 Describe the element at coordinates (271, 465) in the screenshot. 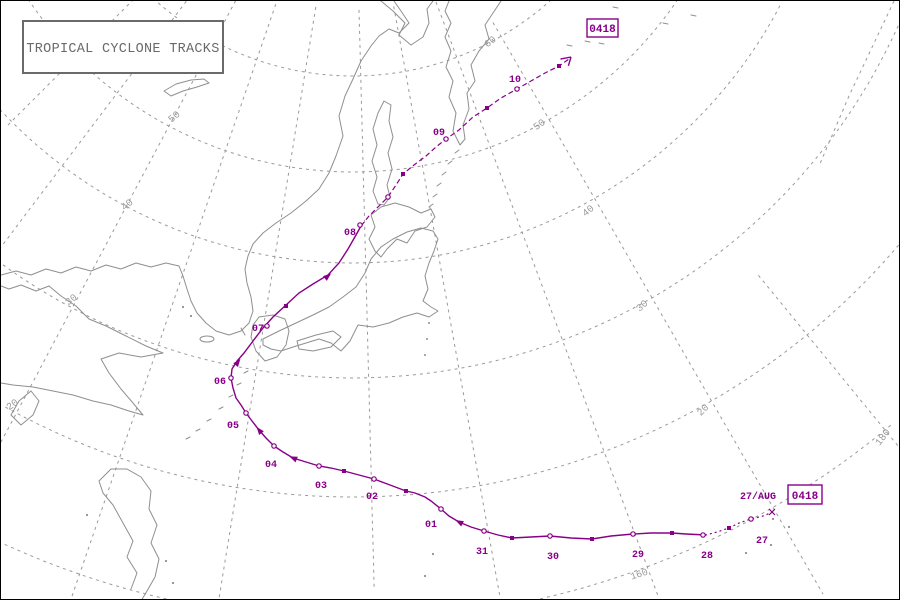

I see `track-date-label: 04` at that location.